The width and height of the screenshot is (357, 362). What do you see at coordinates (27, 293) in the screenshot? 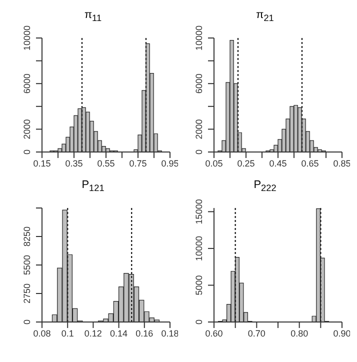
I see `y-tick-label: 2750` at bounding box center [27, 293].